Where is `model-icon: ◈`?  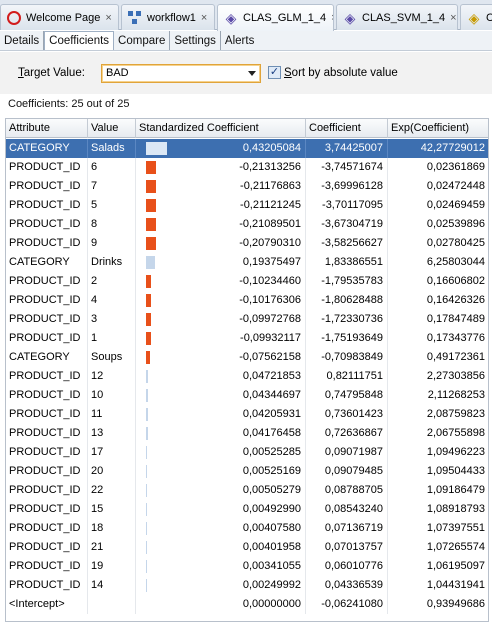
model-icon: ◈ is located at coordinates (231, 18).